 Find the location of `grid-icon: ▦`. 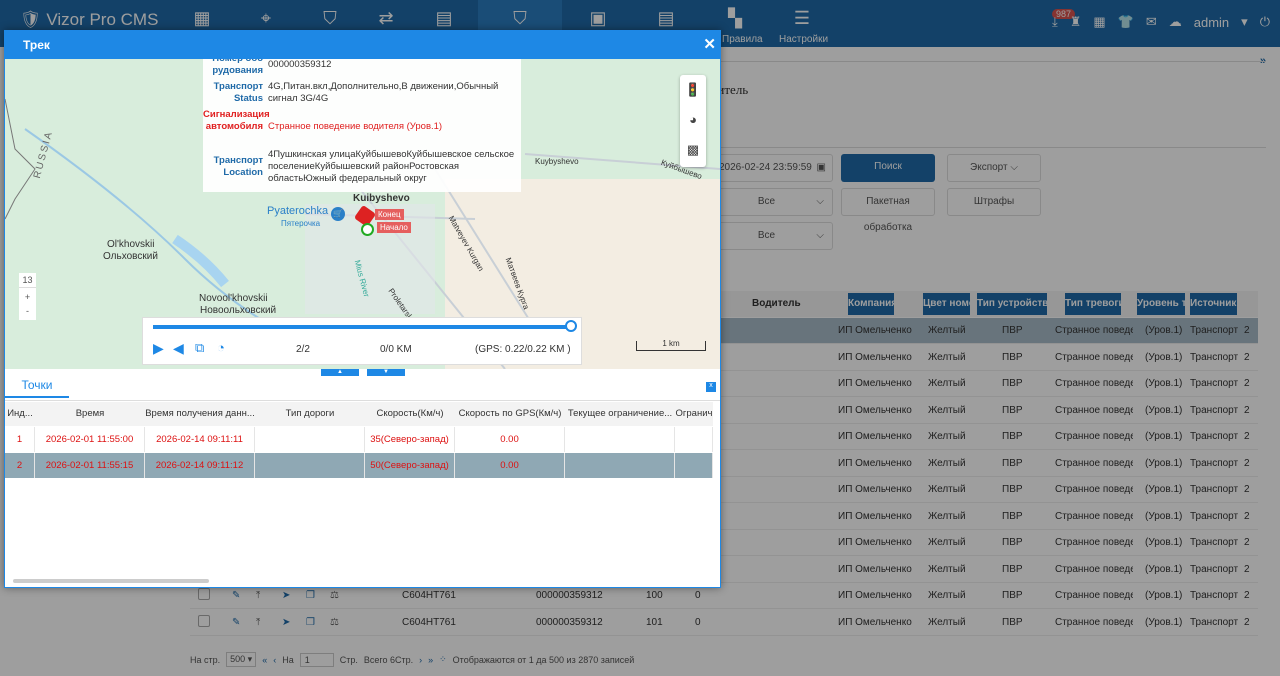

grid-icon: ▦ is located at coordinates (1099, 21).